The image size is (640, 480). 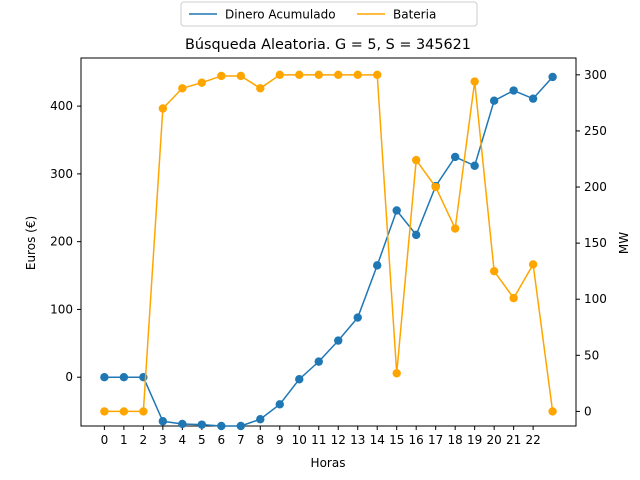 I want to click on left-y-axis: 0 100 200 300 400, so click(x=65, y=241).